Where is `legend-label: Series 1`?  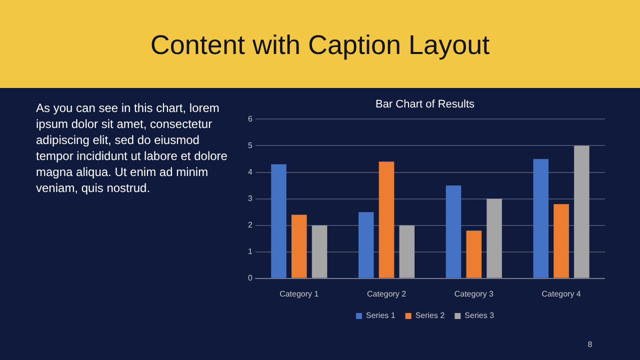 legend-label: Series 1 is located at coordinates (381, 315).